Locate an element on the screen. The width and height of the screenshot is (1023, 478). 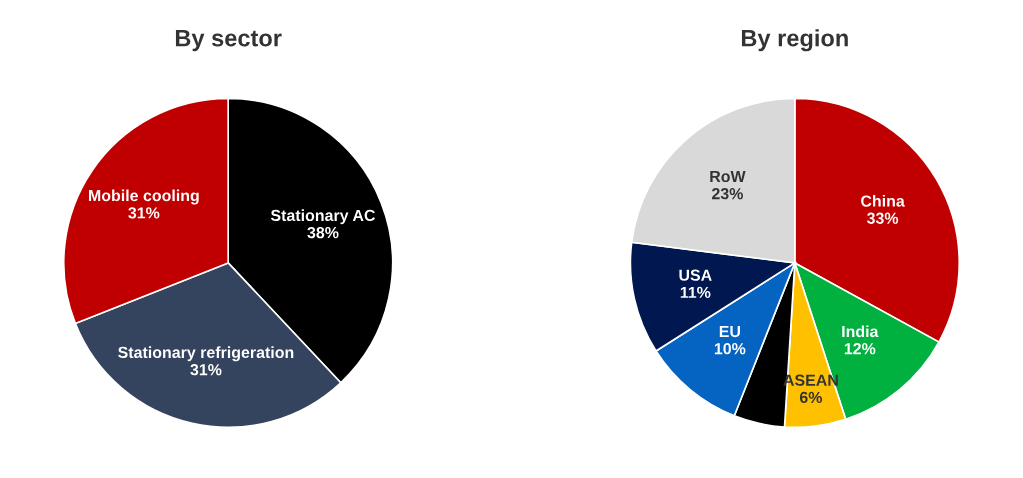
slice-label: Mobile cooling is located at coordinates (144, 197).